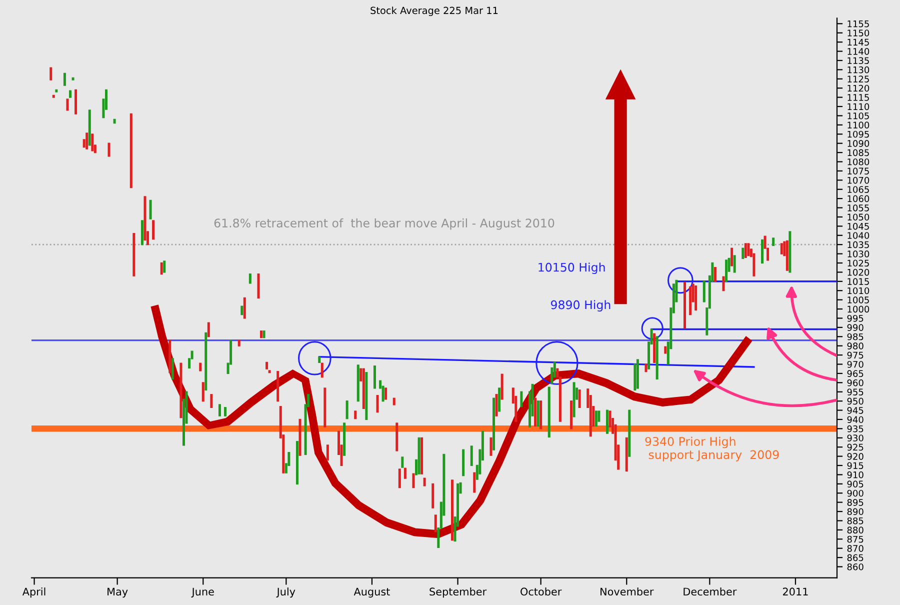  Describe the element at coordinates (855, 336) in the screenshot. I see `y-tick-label: 985` at that location.